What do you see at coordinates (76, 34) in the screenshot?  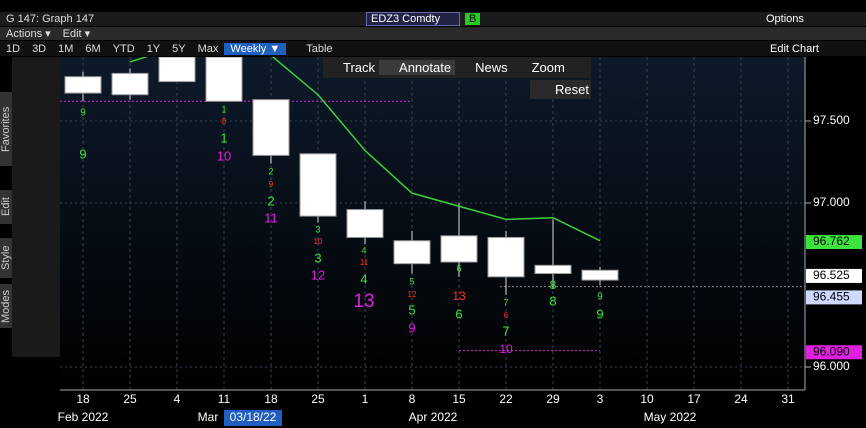 I see `edit-menu: Edit ▾` at bounding box center [76, 34].